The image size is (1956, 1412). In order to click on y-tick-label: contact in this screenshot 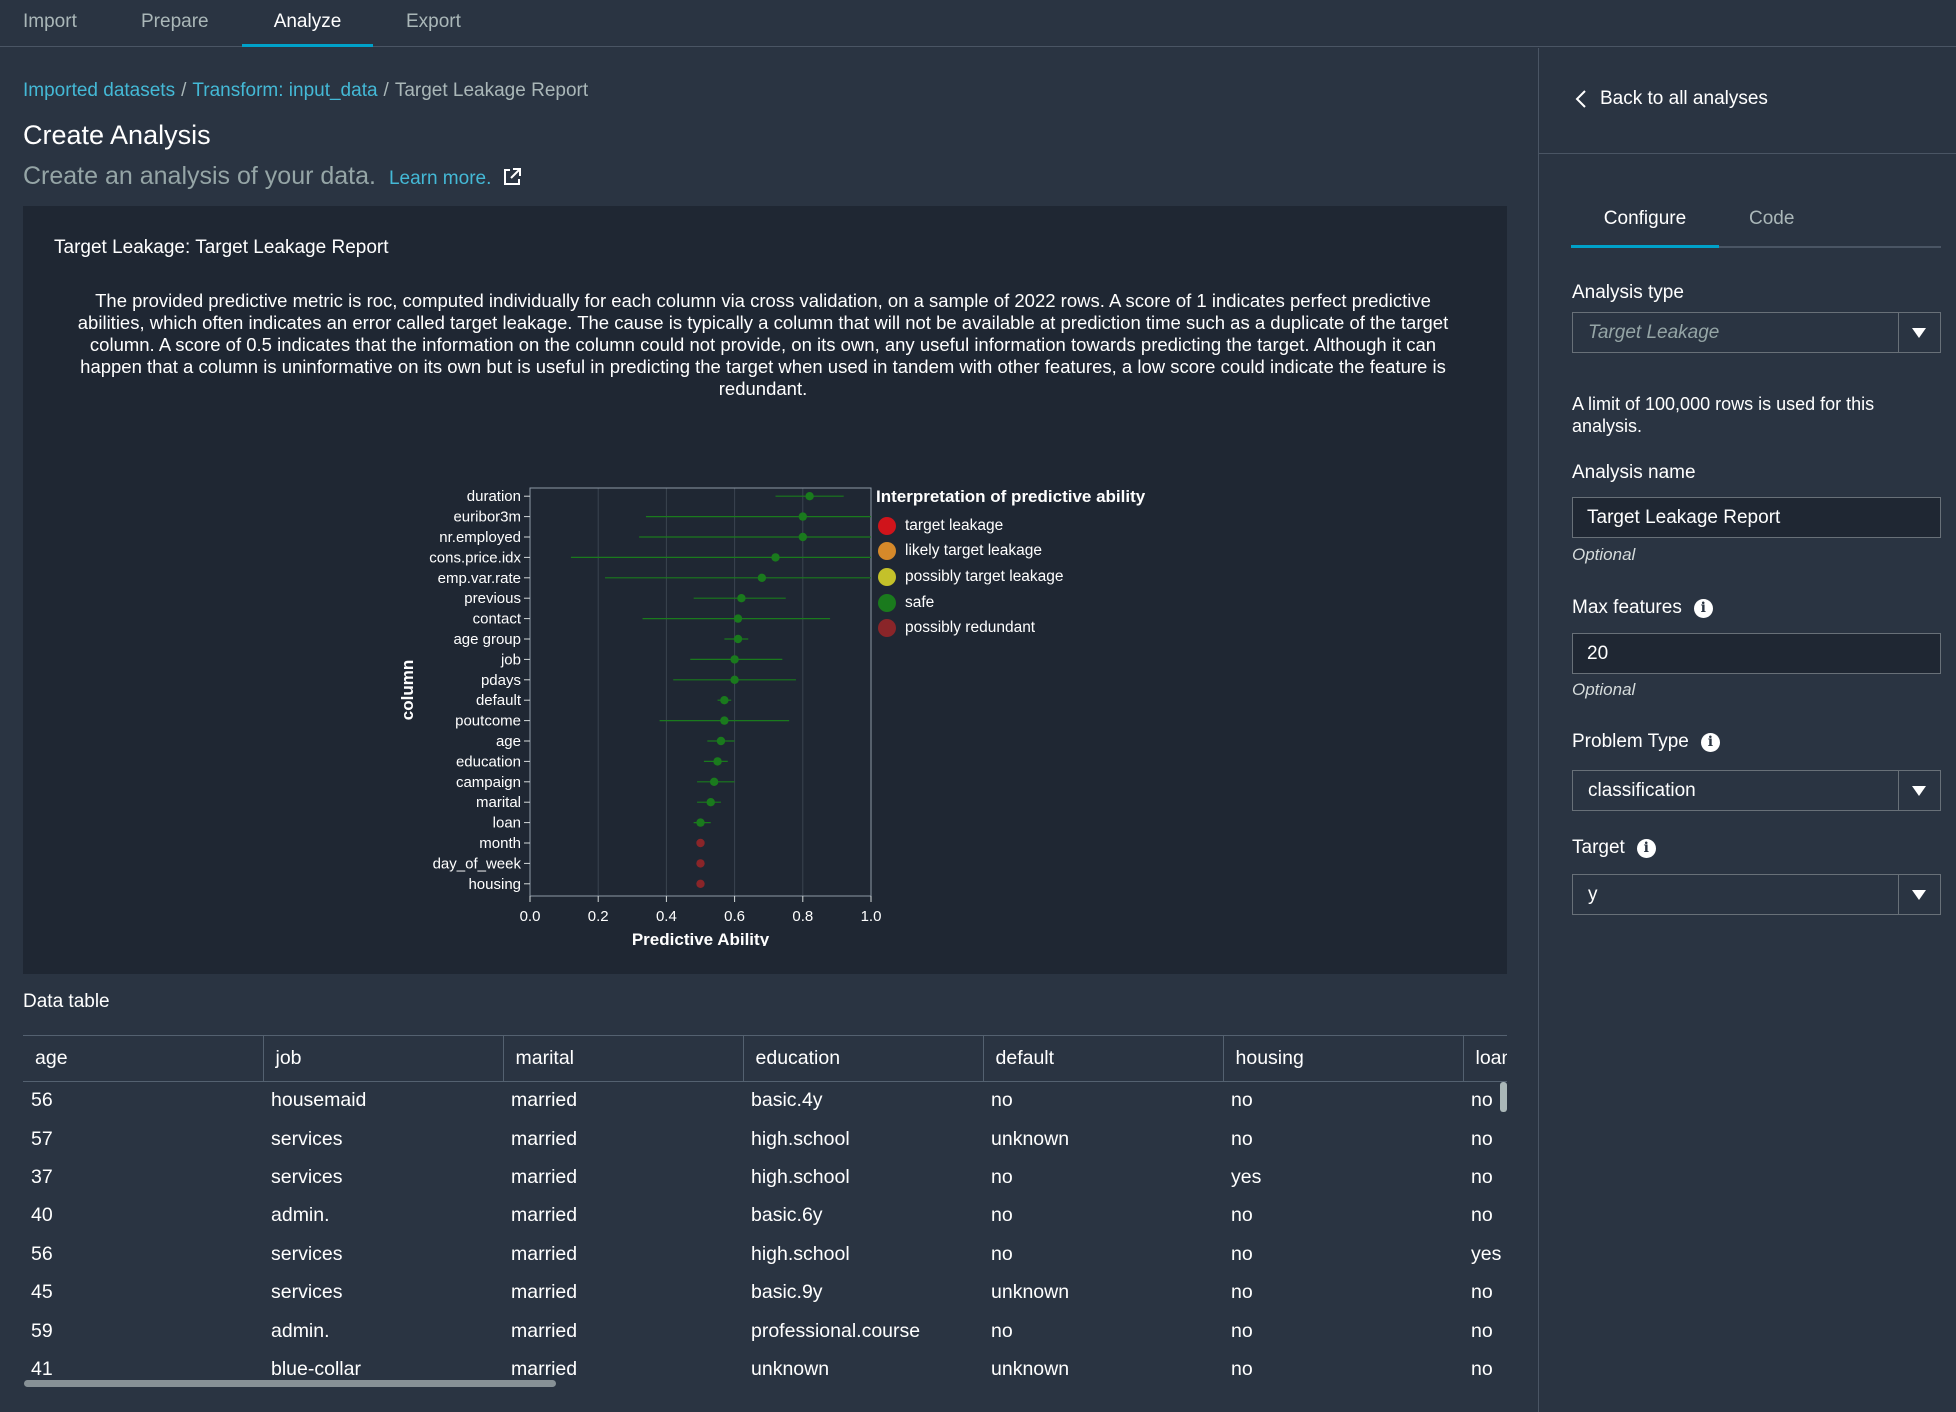, I will do `click(497, 619)`.